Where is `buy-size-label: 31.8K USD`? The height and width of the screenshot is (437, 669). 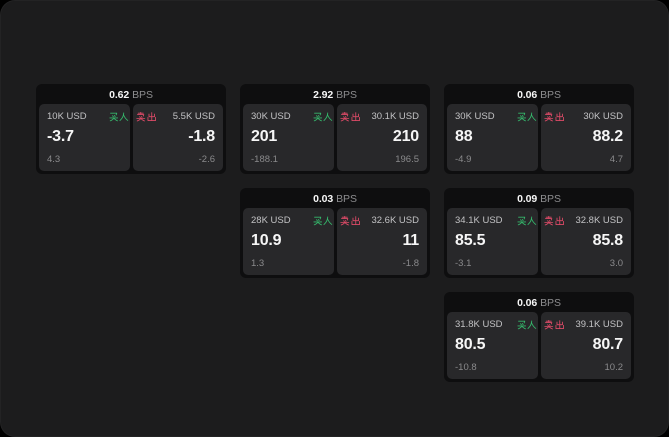 buy-size-label: 31.8K USD is located at coordinates (479, 324).